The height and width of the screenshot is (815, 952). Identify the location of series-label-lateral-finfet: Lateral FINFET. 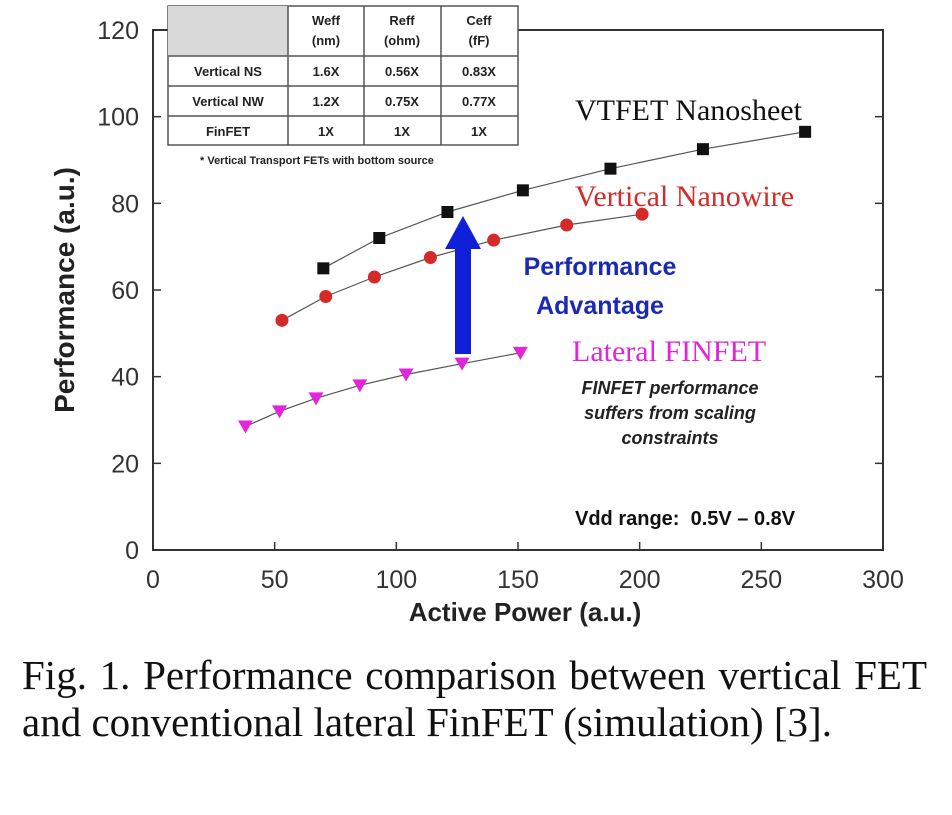
(669, 351).